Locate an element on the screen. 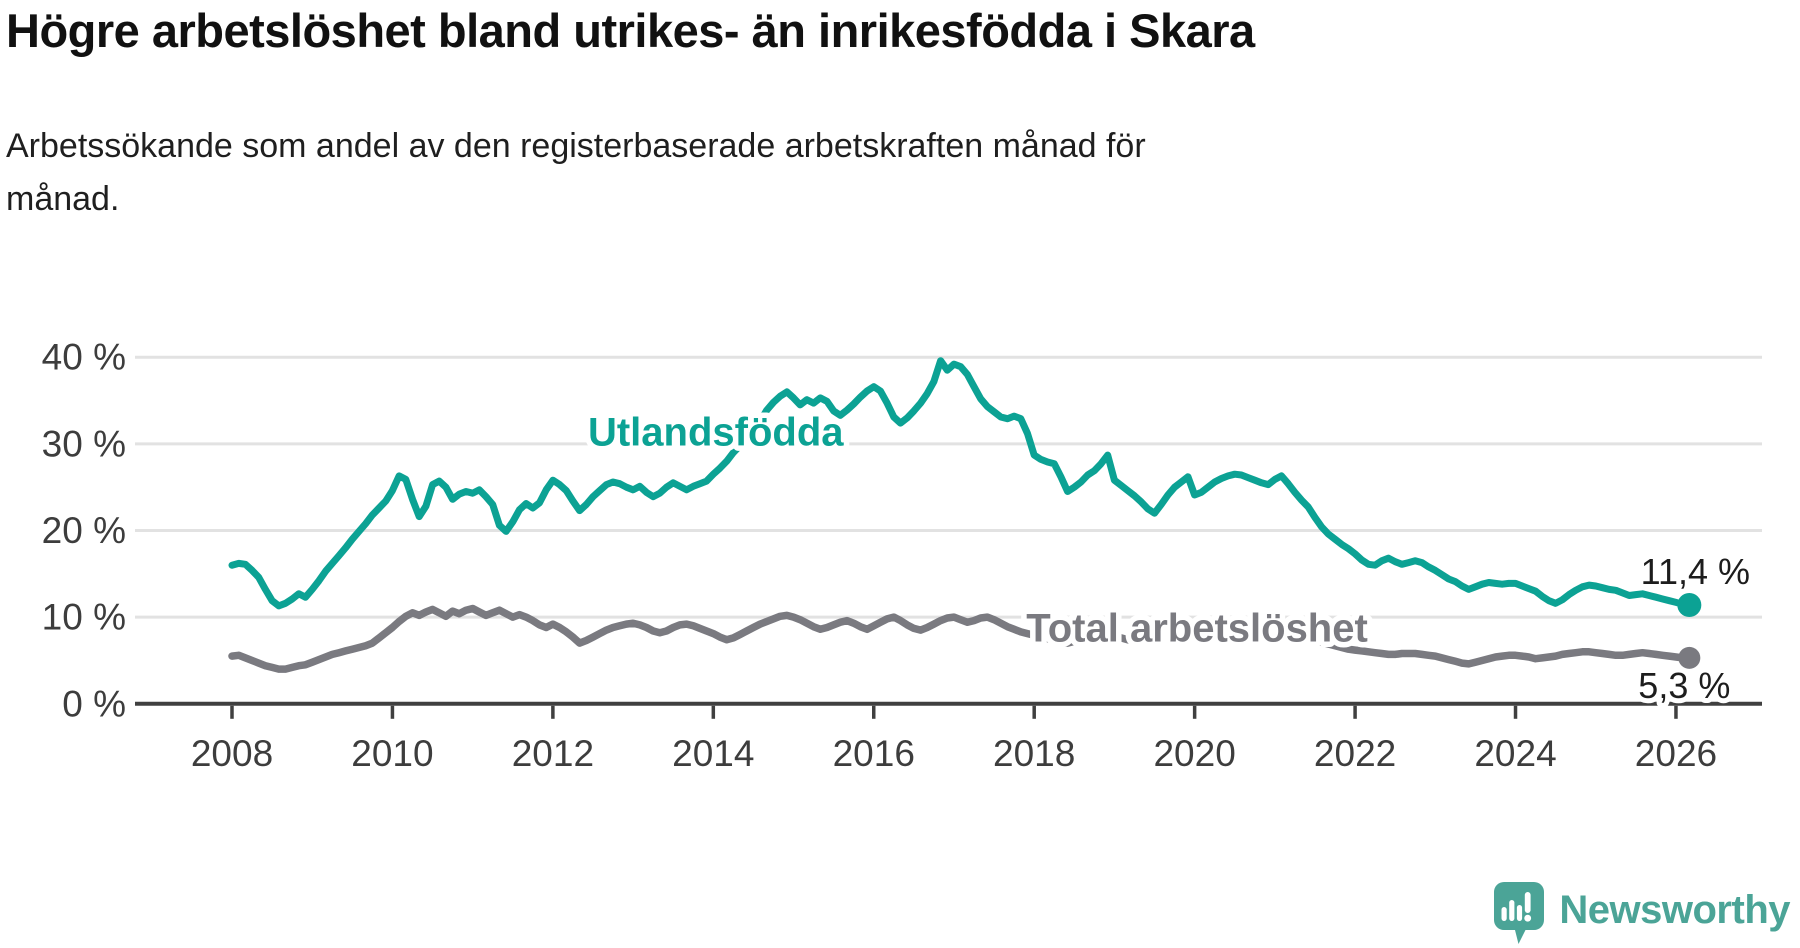 This screenshot has width=1800, height=948. x-axis-tick-label: 2022 is located at coordinates (1355, 753).